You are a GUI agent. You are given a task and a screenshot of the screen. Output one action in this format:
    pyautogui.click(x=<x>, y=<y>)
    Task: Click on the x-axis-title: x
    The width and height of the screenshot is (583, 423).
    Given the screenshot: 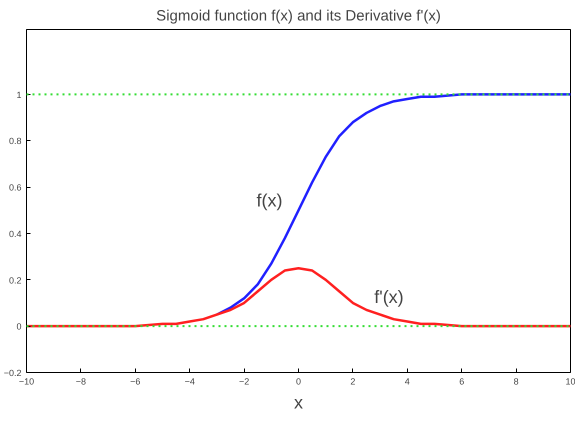 What is the action you would take?
    pyautogui.click(x=298, y=402)
    